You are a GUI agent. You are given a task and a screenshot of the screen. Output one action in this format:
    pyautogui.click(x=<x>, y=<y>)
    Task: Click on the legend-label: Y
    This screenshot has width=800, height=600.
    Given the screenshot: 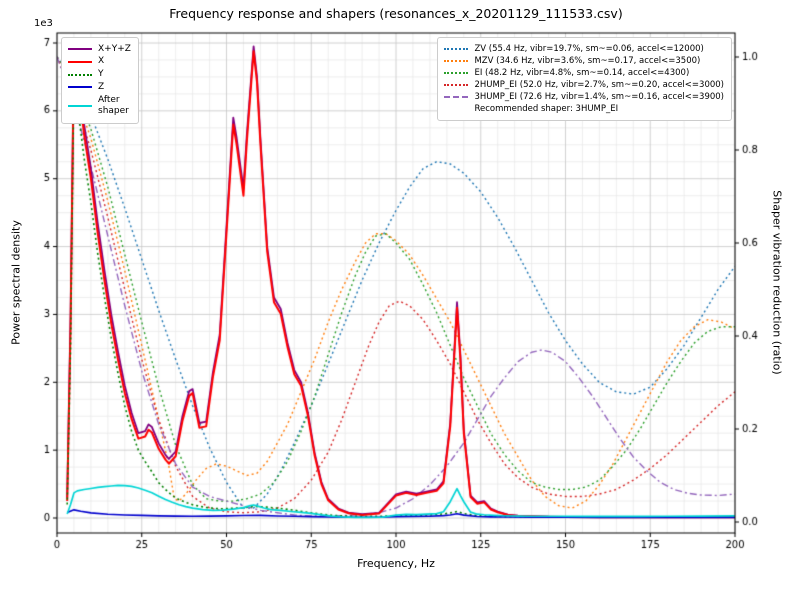 What is the action you would take?
    pyautogui.click(x=101, y=74)
    